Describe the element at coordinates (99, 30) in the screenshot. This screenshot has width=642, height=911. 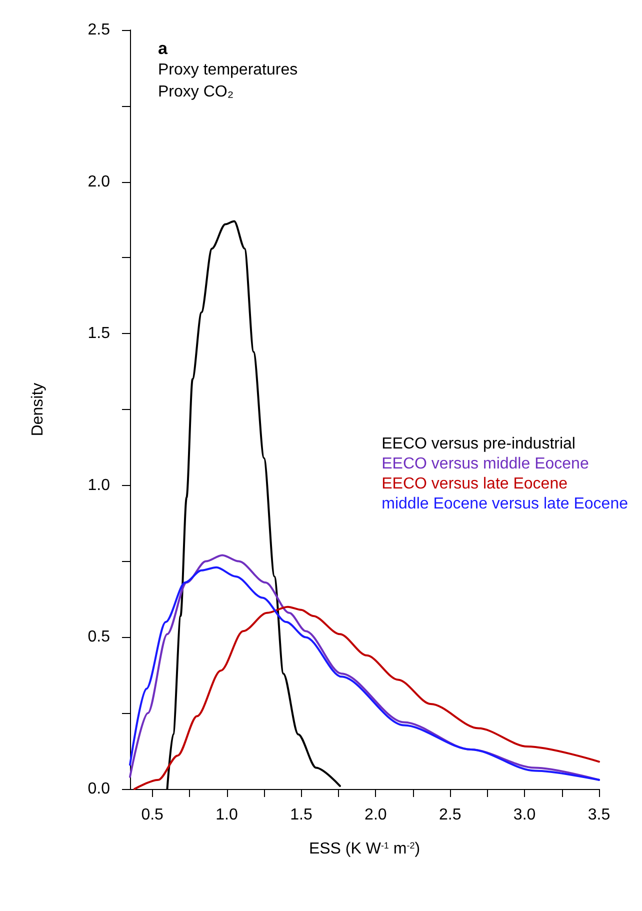
I see `y-tick-label: 2.5` at that location.